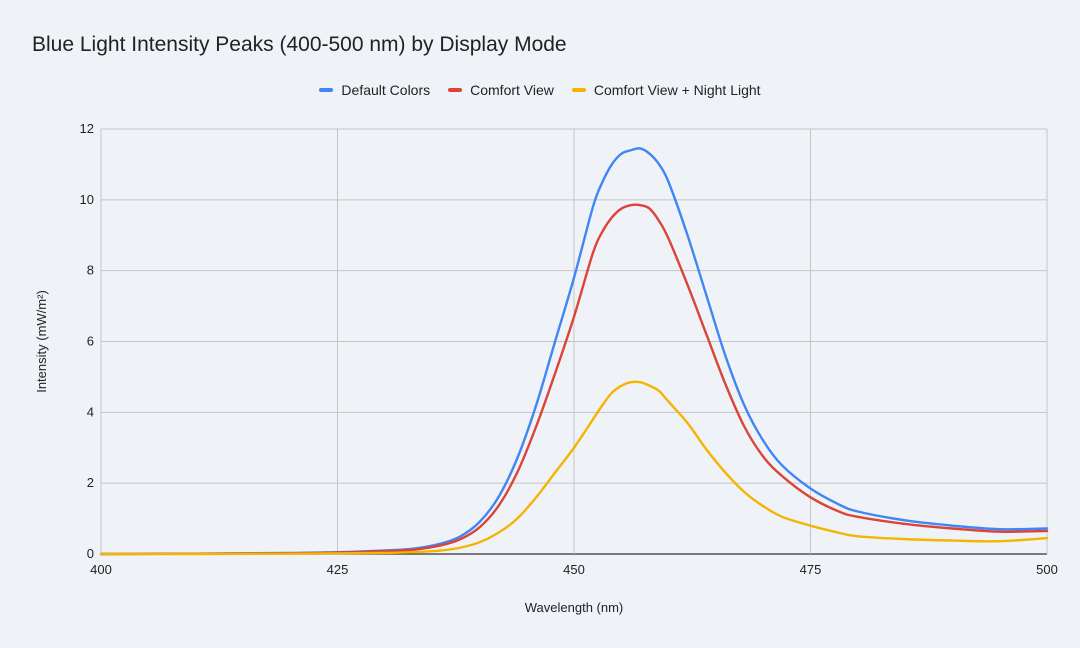 The image size is (1080, 648). What do you see at coordinates (87, 128) in the screenshot?
I see `y-tick-label: 12` at bounding box center [87, 128].